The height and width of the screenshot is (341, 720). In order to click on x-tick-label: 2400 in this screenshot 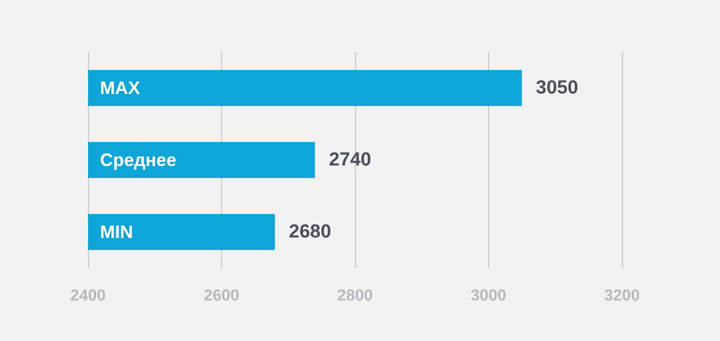, I will do `click(88, 296)`.